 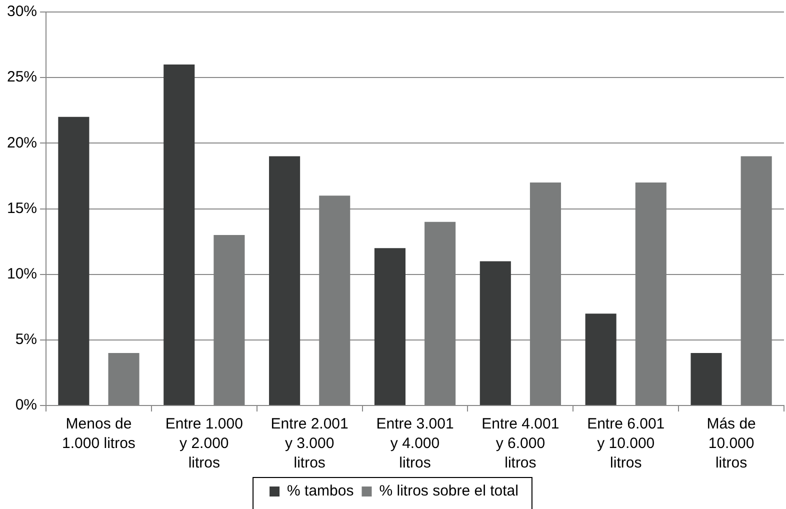 I want to click on y-tick-label: 30%, so click(x=22, y=11).